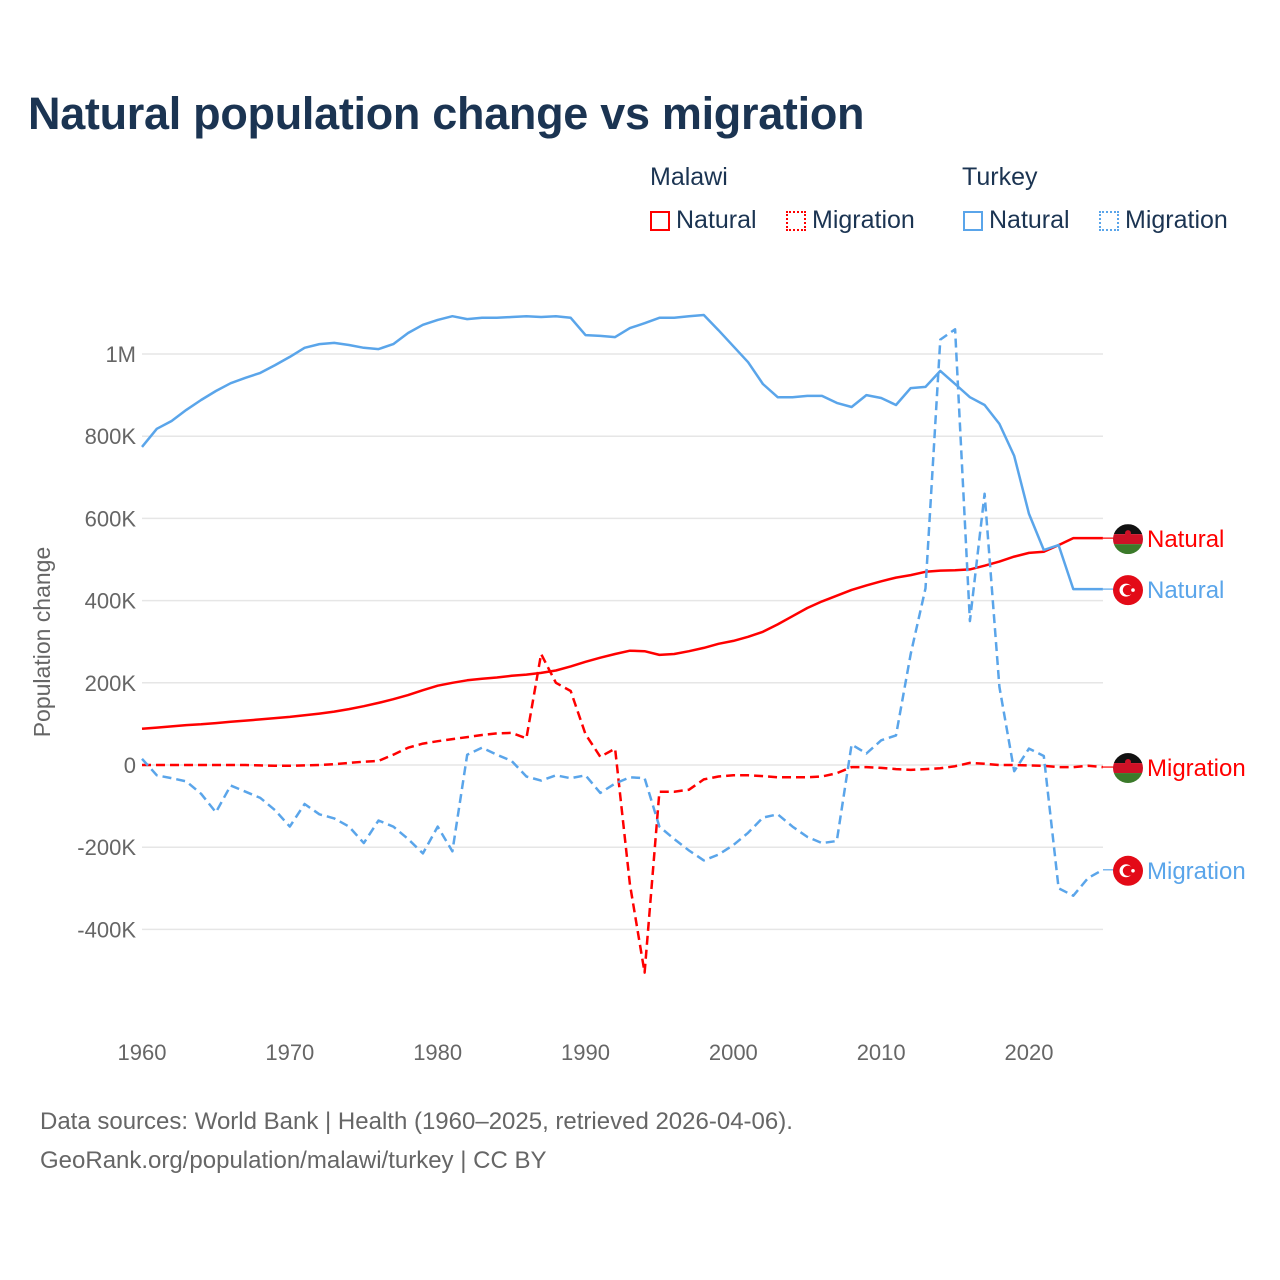 Image resolution: width=1280 pixels, height=1280 pixels. What do you see at coordinates (111, 601) in the screenshot?
I see `y-tick-label: 400K` at bounding box center [111, 601].